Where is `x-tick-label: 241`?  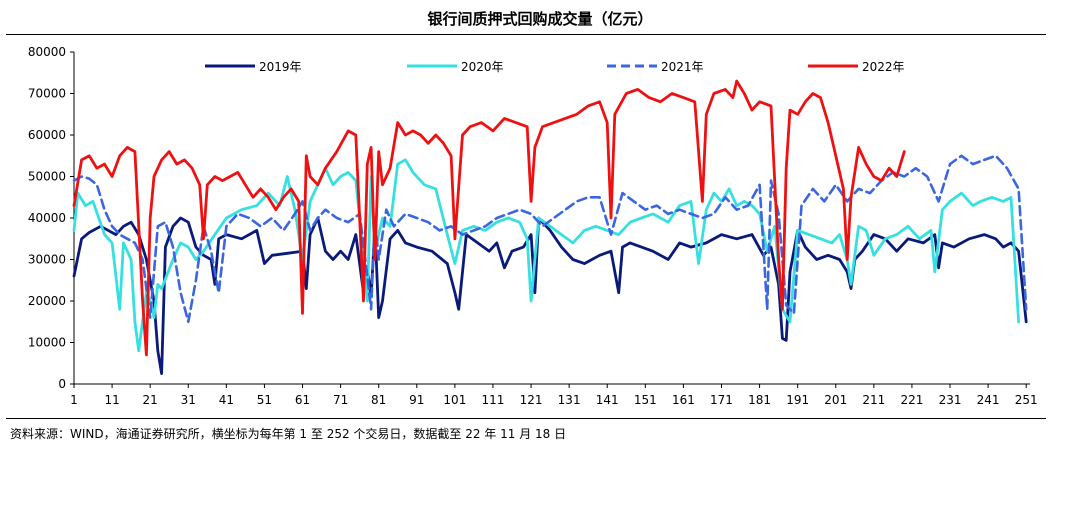 x-tick-label: 241 is located at coordinates (988, 400).